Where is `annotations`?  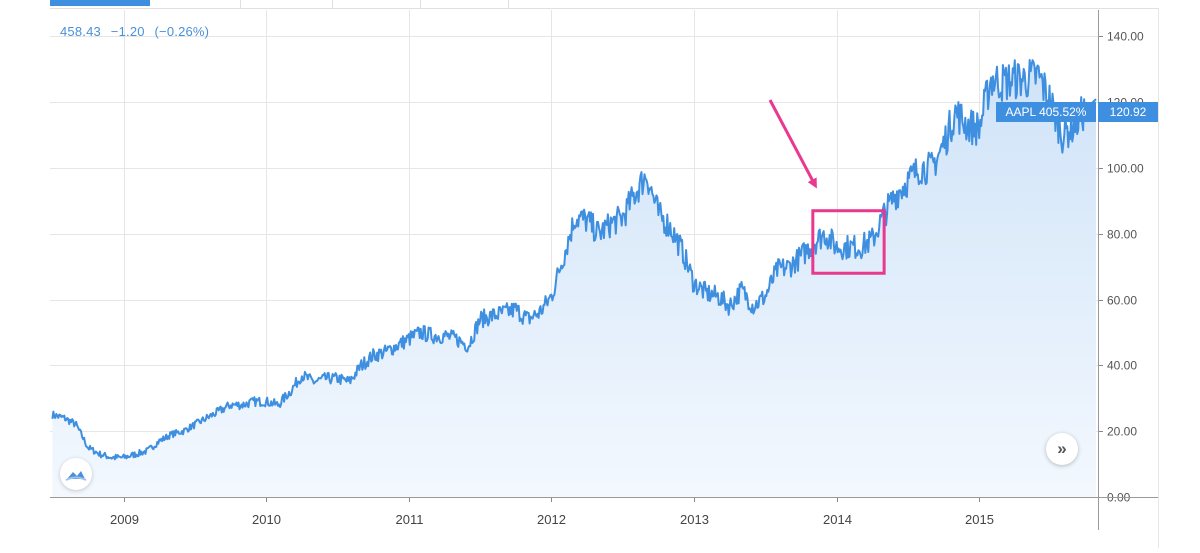 annotations is located at coordinates (827, 187).